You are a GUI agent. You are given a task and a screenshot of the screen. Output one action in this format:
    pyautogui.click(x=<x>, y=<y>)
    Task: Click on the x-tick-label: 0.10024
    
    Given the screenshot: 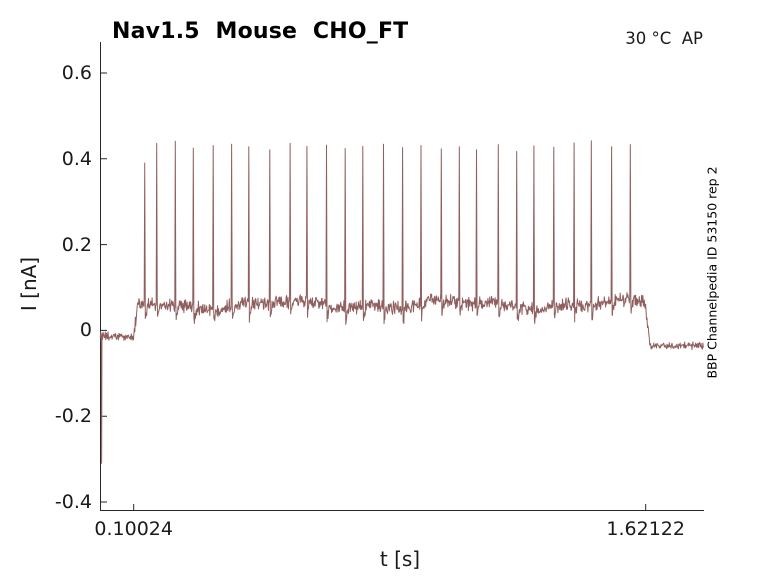 What is the action you would take?
    pyautogui.click(x=133, y=529)
    